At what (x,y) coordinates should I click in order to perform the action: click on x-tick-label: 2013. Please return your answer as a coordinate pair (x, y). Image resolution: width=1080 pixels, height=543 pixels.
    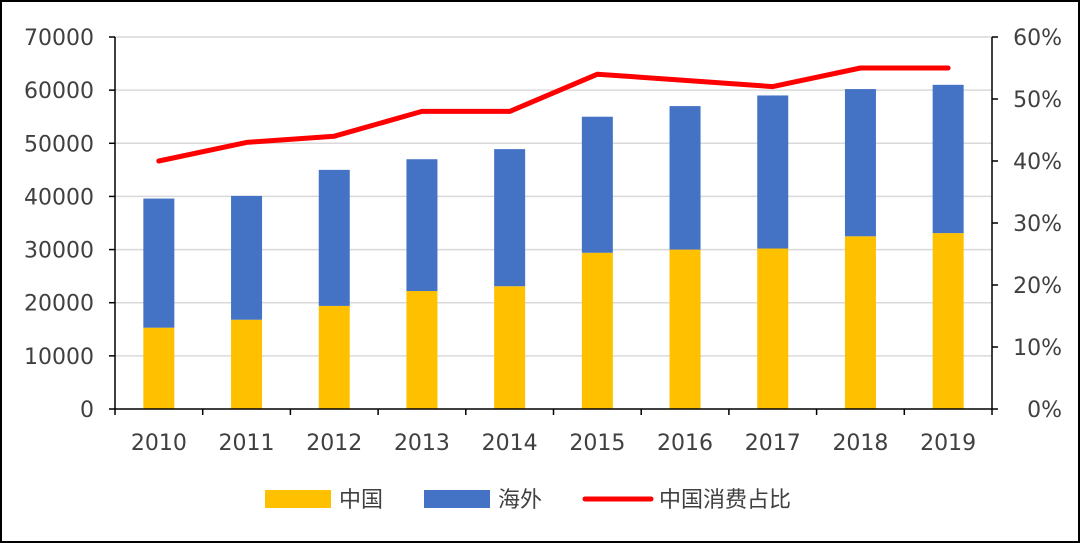
    Looking at the image, I should click on (422, 443).